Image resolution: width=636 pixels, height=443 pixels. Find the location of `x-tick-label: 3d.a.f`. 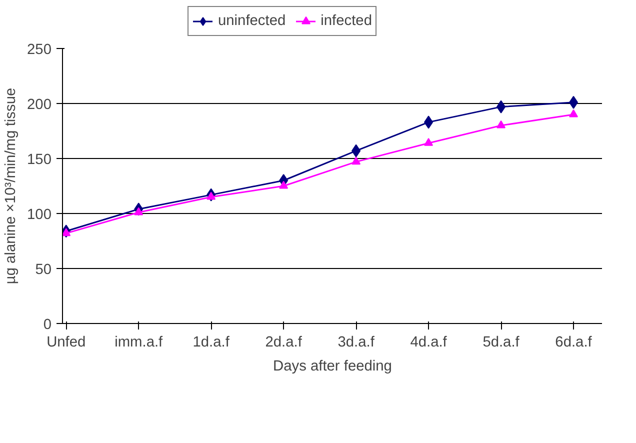

x-tick-label: 3d.a.f is located at coordinates (357, 342).